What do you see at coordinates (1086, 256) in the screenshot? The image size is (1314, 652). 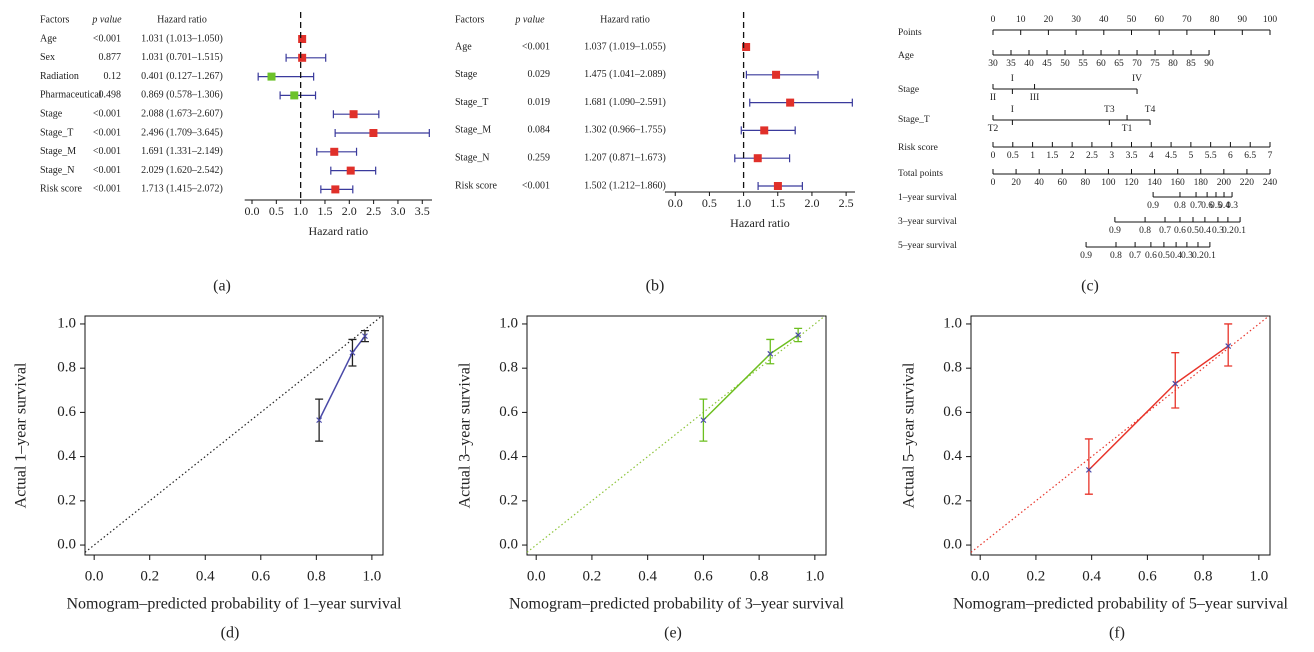 I see `scale-tick-label: 0.9` at bounding box center [1086, 256].